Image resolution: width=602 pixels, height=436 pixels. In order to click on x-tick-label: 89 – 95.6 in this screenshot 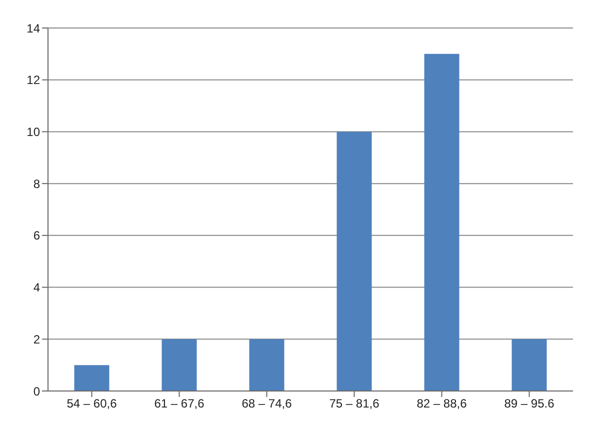, I will do `click(529, 403)`.